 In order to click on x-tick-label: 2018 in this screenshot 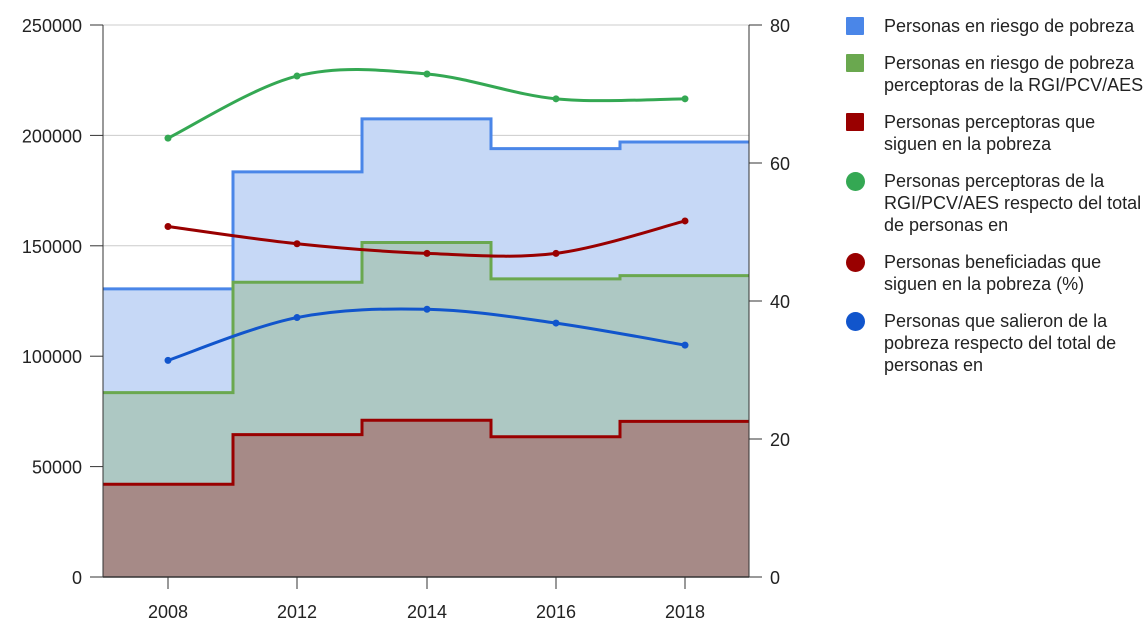, I will do `click(685, 611)`.